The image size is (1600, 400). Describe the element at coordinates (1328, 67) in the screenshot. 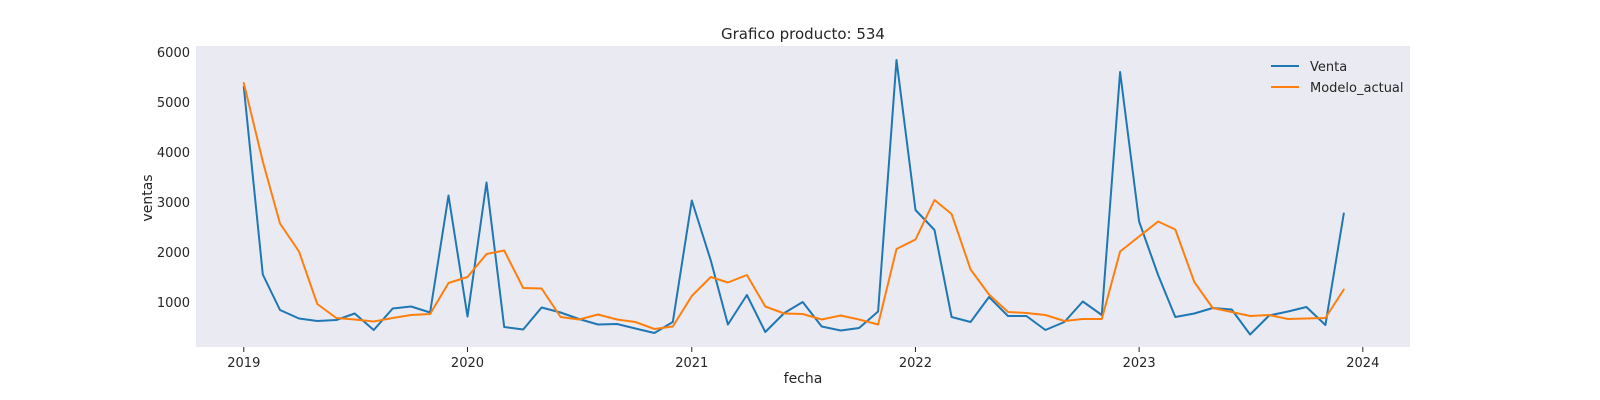

I see `legend-label: Venta` at that location.